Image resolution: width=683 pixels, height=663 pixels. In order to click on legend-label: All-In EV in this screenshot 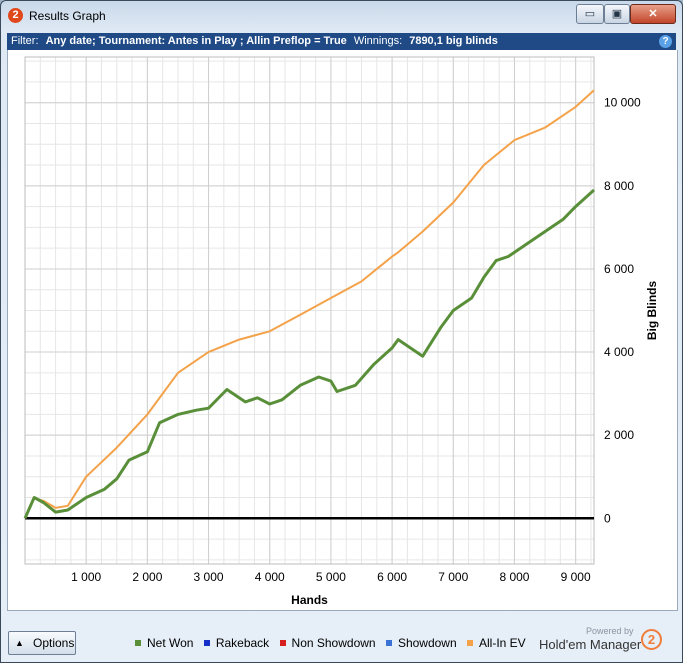, I will do `click(502, 643)`.